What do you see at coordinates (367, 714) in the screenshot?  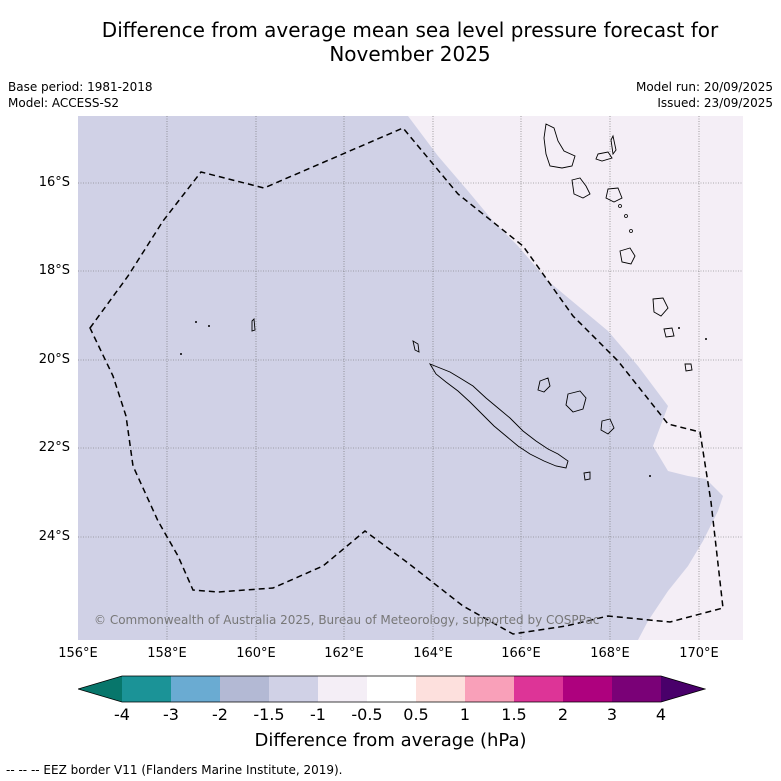 I see `cbar-tick-minus0-5: -0.5` at bounding box center [367, 714].